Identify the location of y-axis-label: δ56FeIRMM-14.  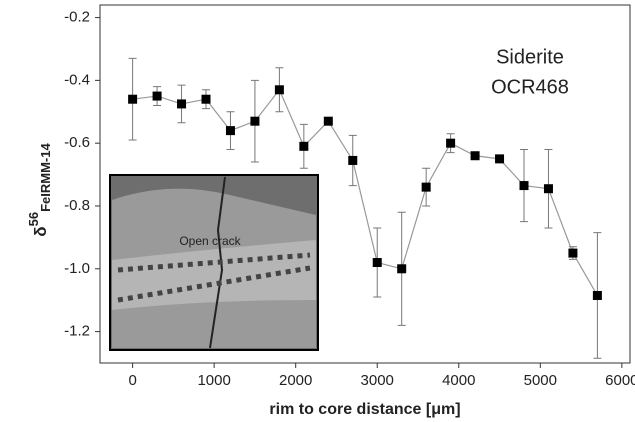
(39, 190).